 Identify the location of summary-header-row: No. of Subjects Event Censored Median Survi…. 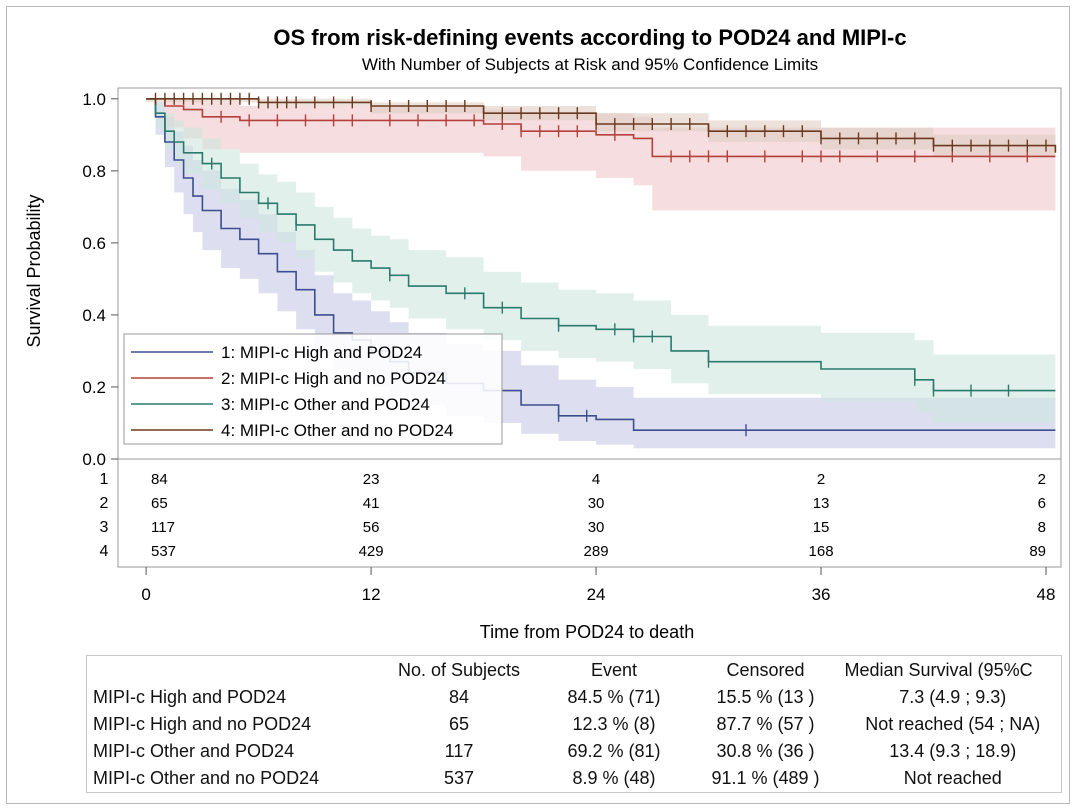
(574, 670).